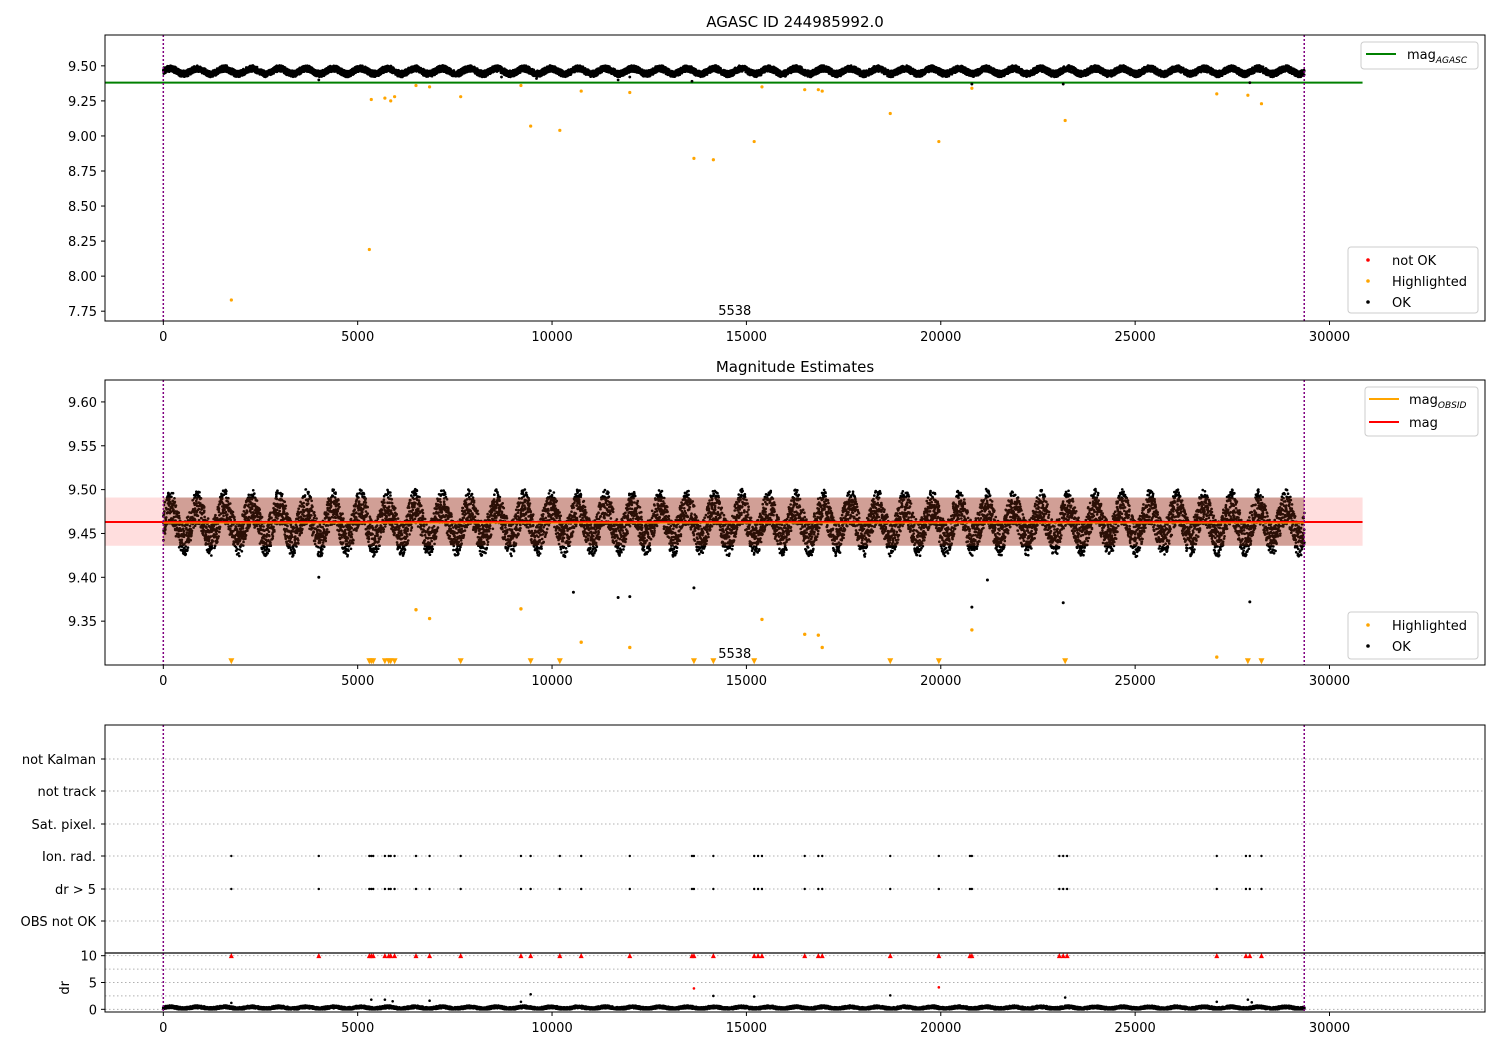 This screenshot has height=1050, width=1500. What do you see at coordinates (82, 242) in the screenshot?
I see `y-tick-label: 8.25` at bounding box center [82, 242].